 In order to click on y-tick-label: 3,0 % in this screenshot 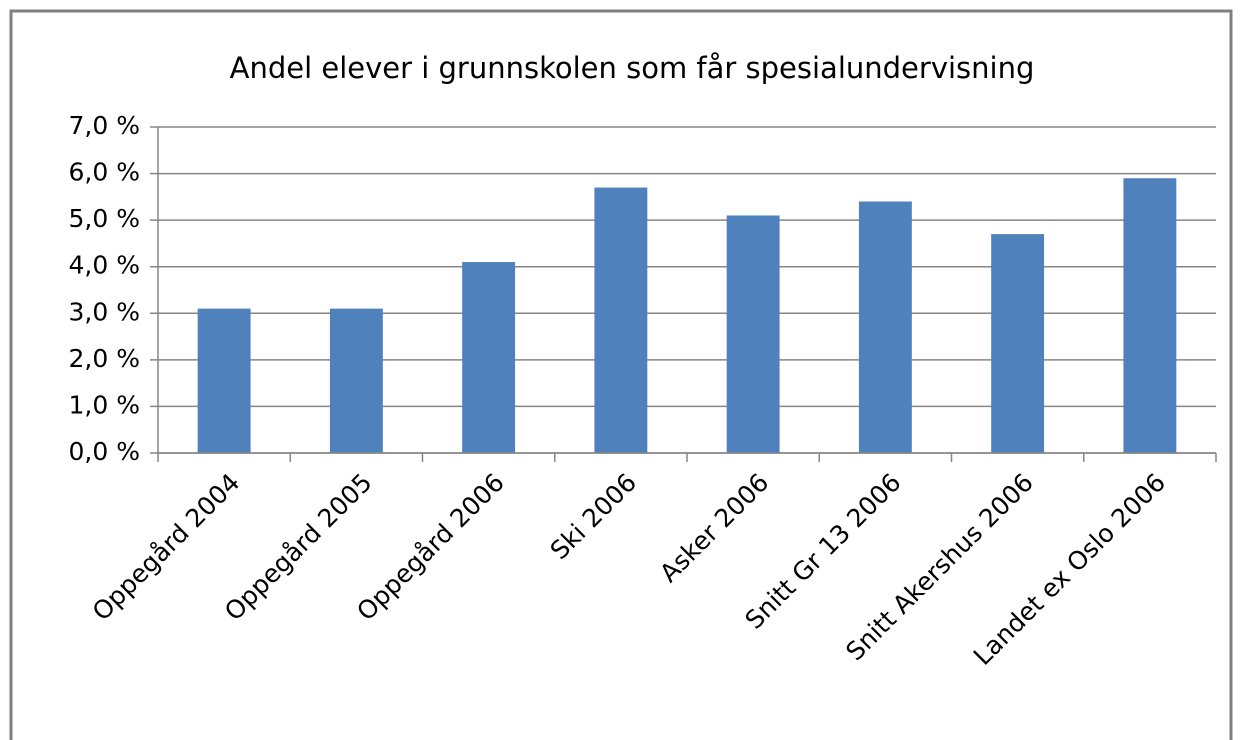, I will do `click(104, 311)`.